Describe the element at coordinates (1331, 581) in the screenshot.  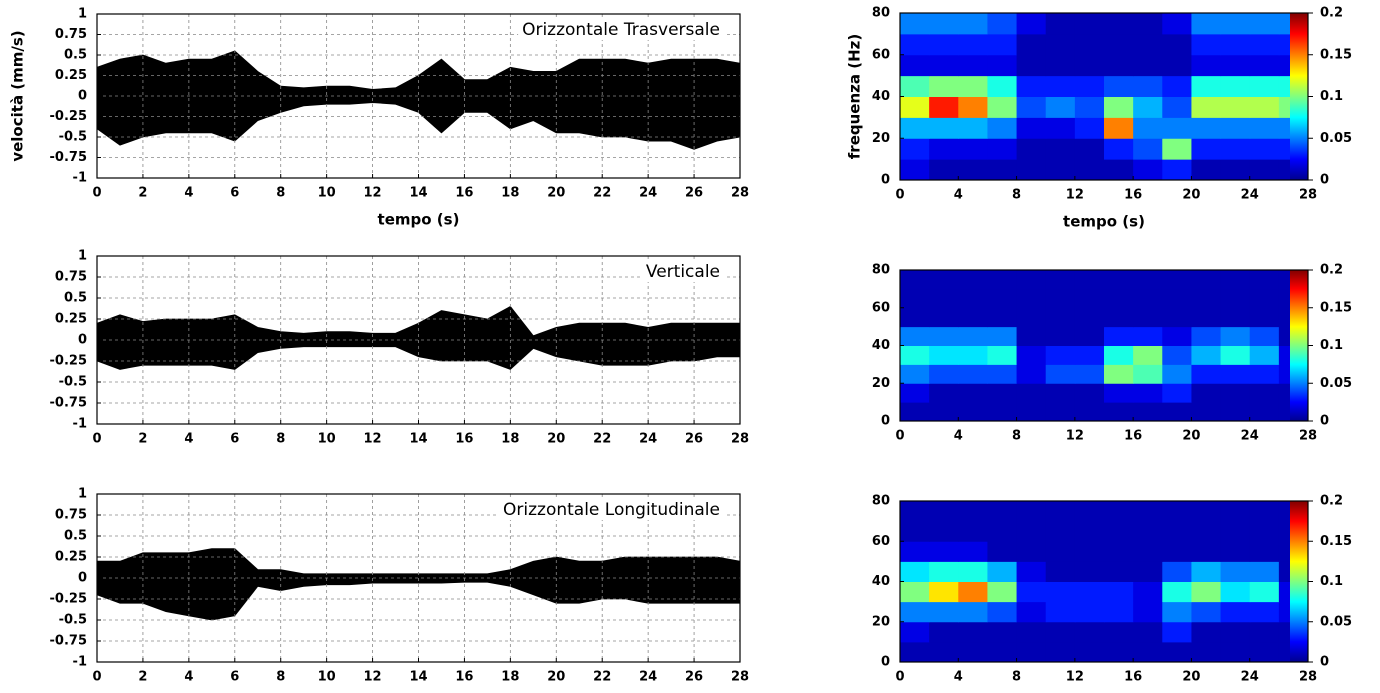
I see `colorbar-tick-label: 0.1` at that location.